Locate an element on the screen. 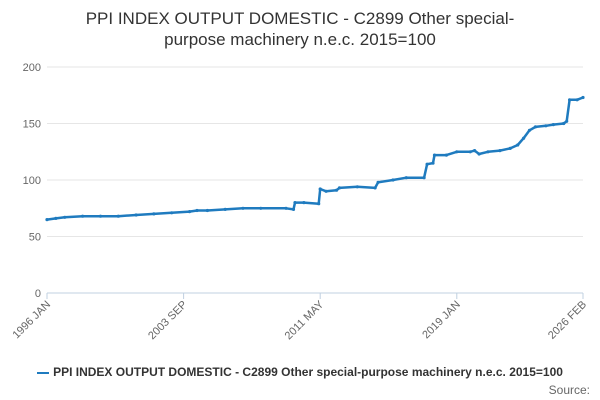  y-tick-label: 0 is located at coordinates (38, 294).